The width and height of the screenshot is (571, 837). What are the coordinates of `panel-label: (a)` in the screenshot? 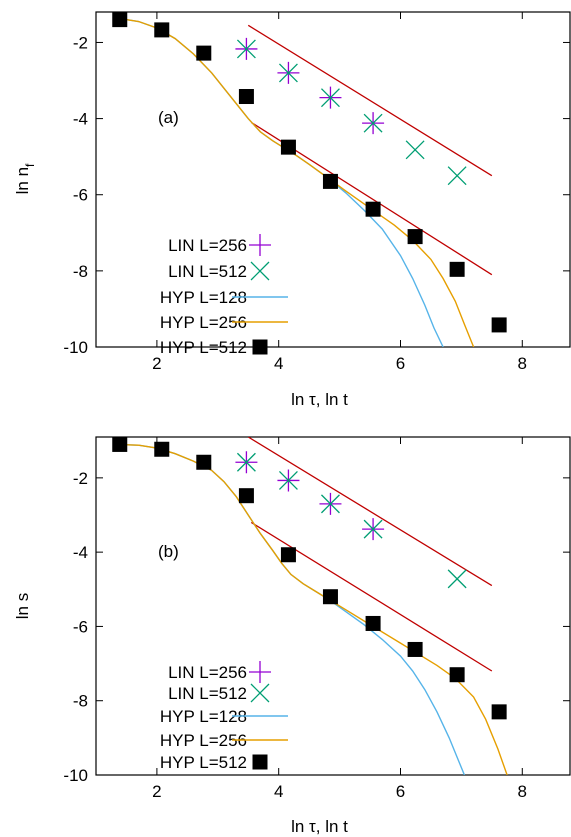 It's located at (168, 117).